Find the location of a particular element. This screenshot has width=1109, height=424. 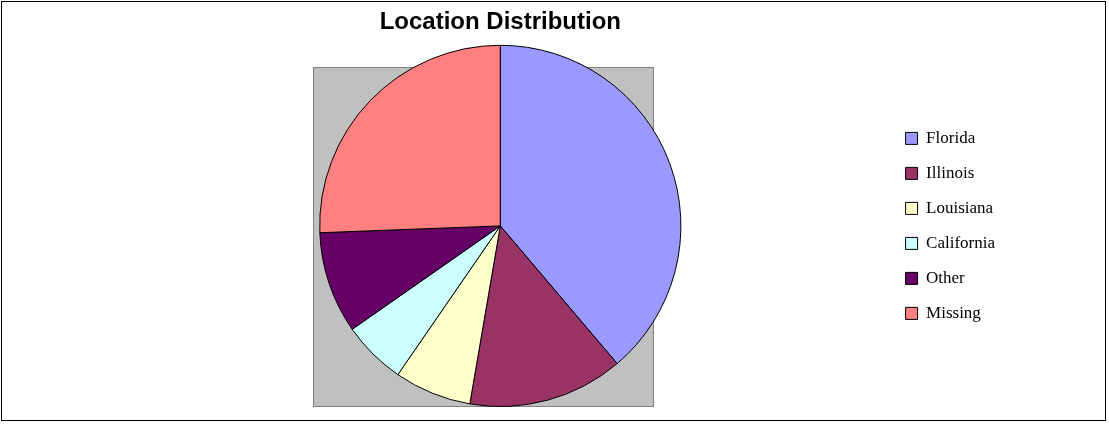

legend-label: Florida is located at coordinates (951, 137).